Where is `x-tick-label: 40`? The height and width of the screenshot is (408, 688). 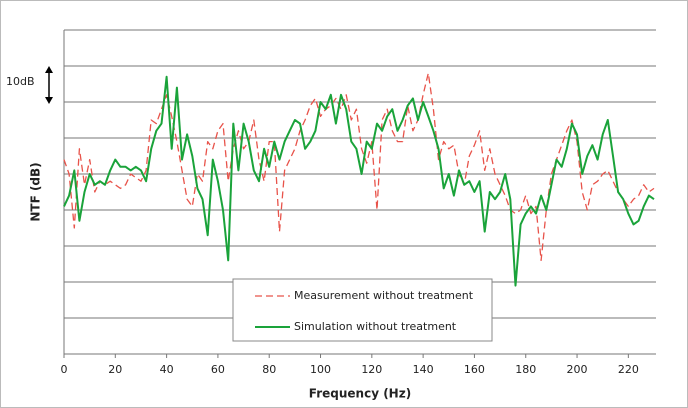 x-tick-label: 40 is located at coordinates (167, 369).